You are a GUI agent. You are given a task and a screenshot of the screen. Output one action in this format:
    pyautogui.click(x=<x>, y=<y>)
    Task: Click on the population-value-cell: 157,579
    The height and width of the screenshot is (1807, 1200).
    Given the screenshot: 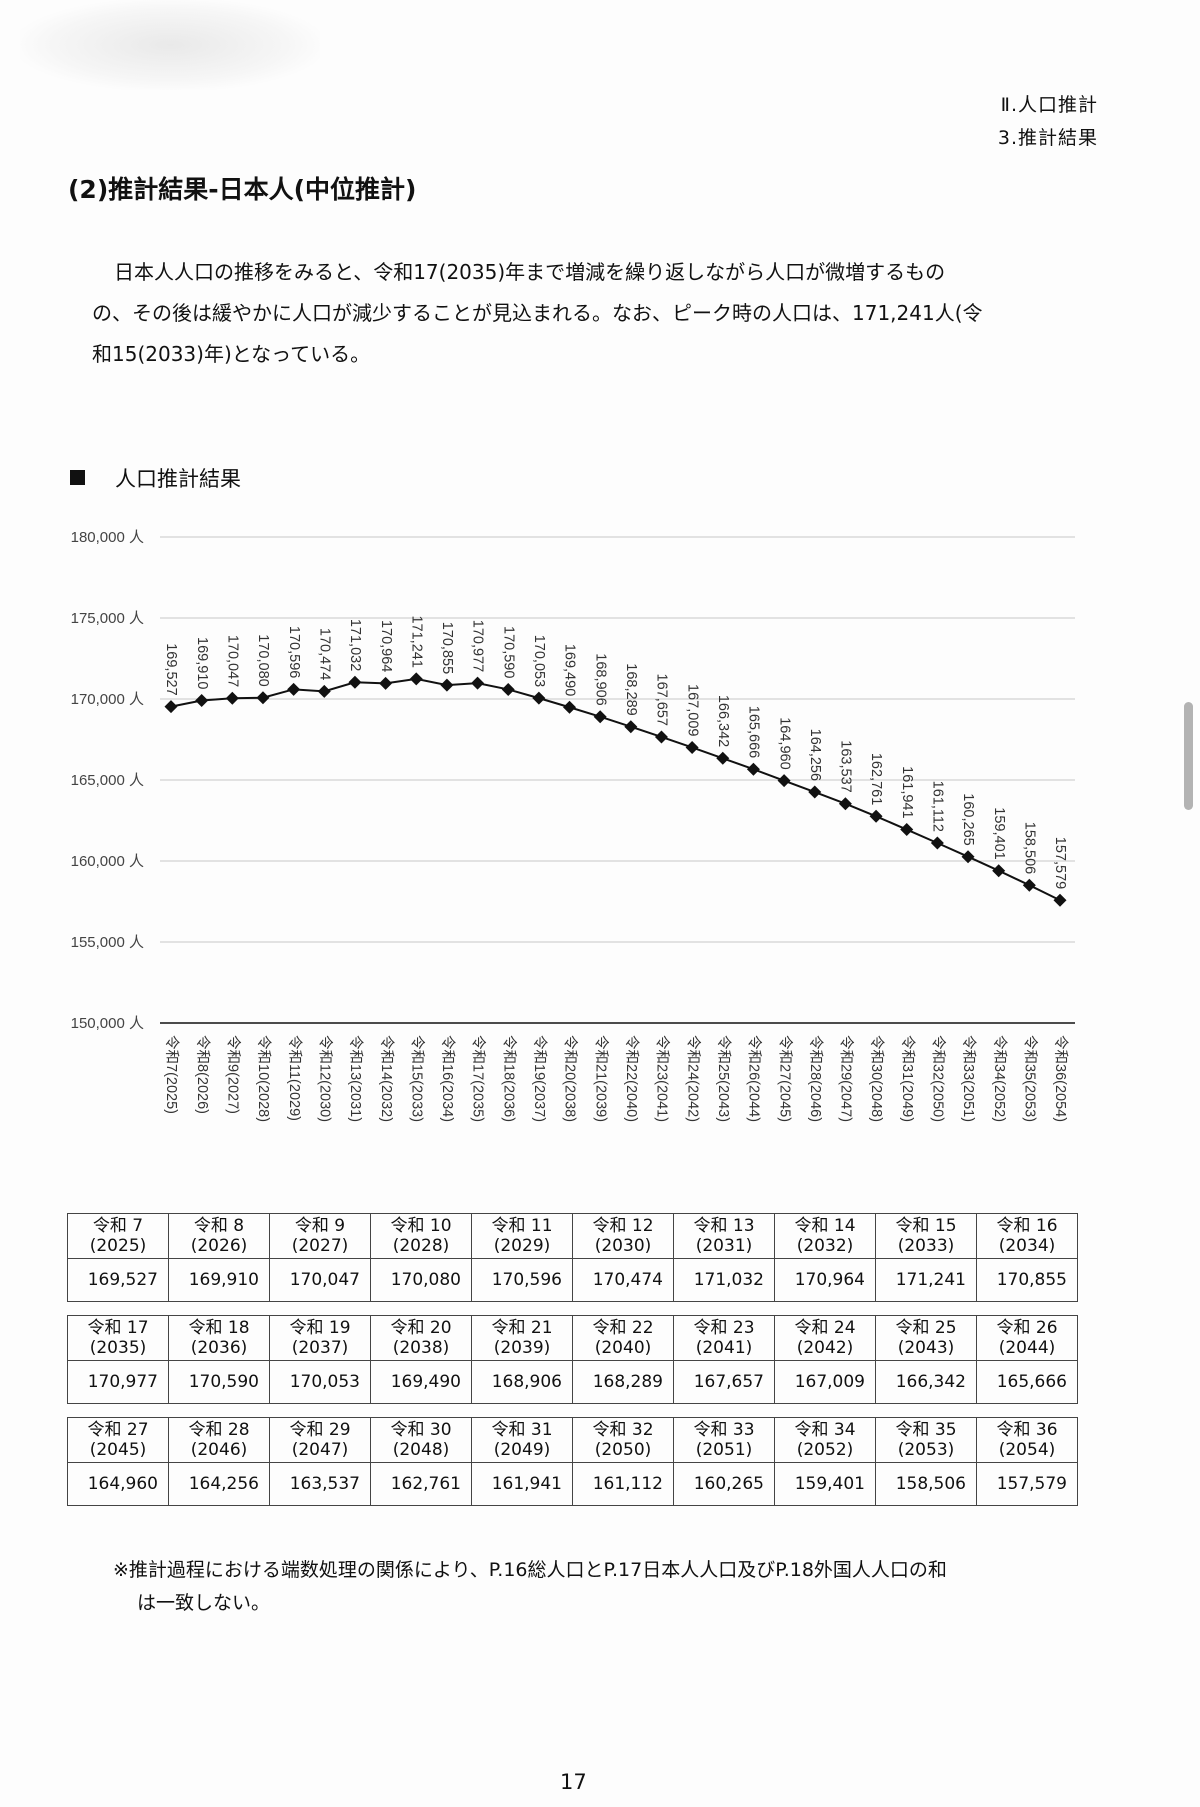 What is the action you would take?
    pyautogui.click(x=1027, y=1484)
    